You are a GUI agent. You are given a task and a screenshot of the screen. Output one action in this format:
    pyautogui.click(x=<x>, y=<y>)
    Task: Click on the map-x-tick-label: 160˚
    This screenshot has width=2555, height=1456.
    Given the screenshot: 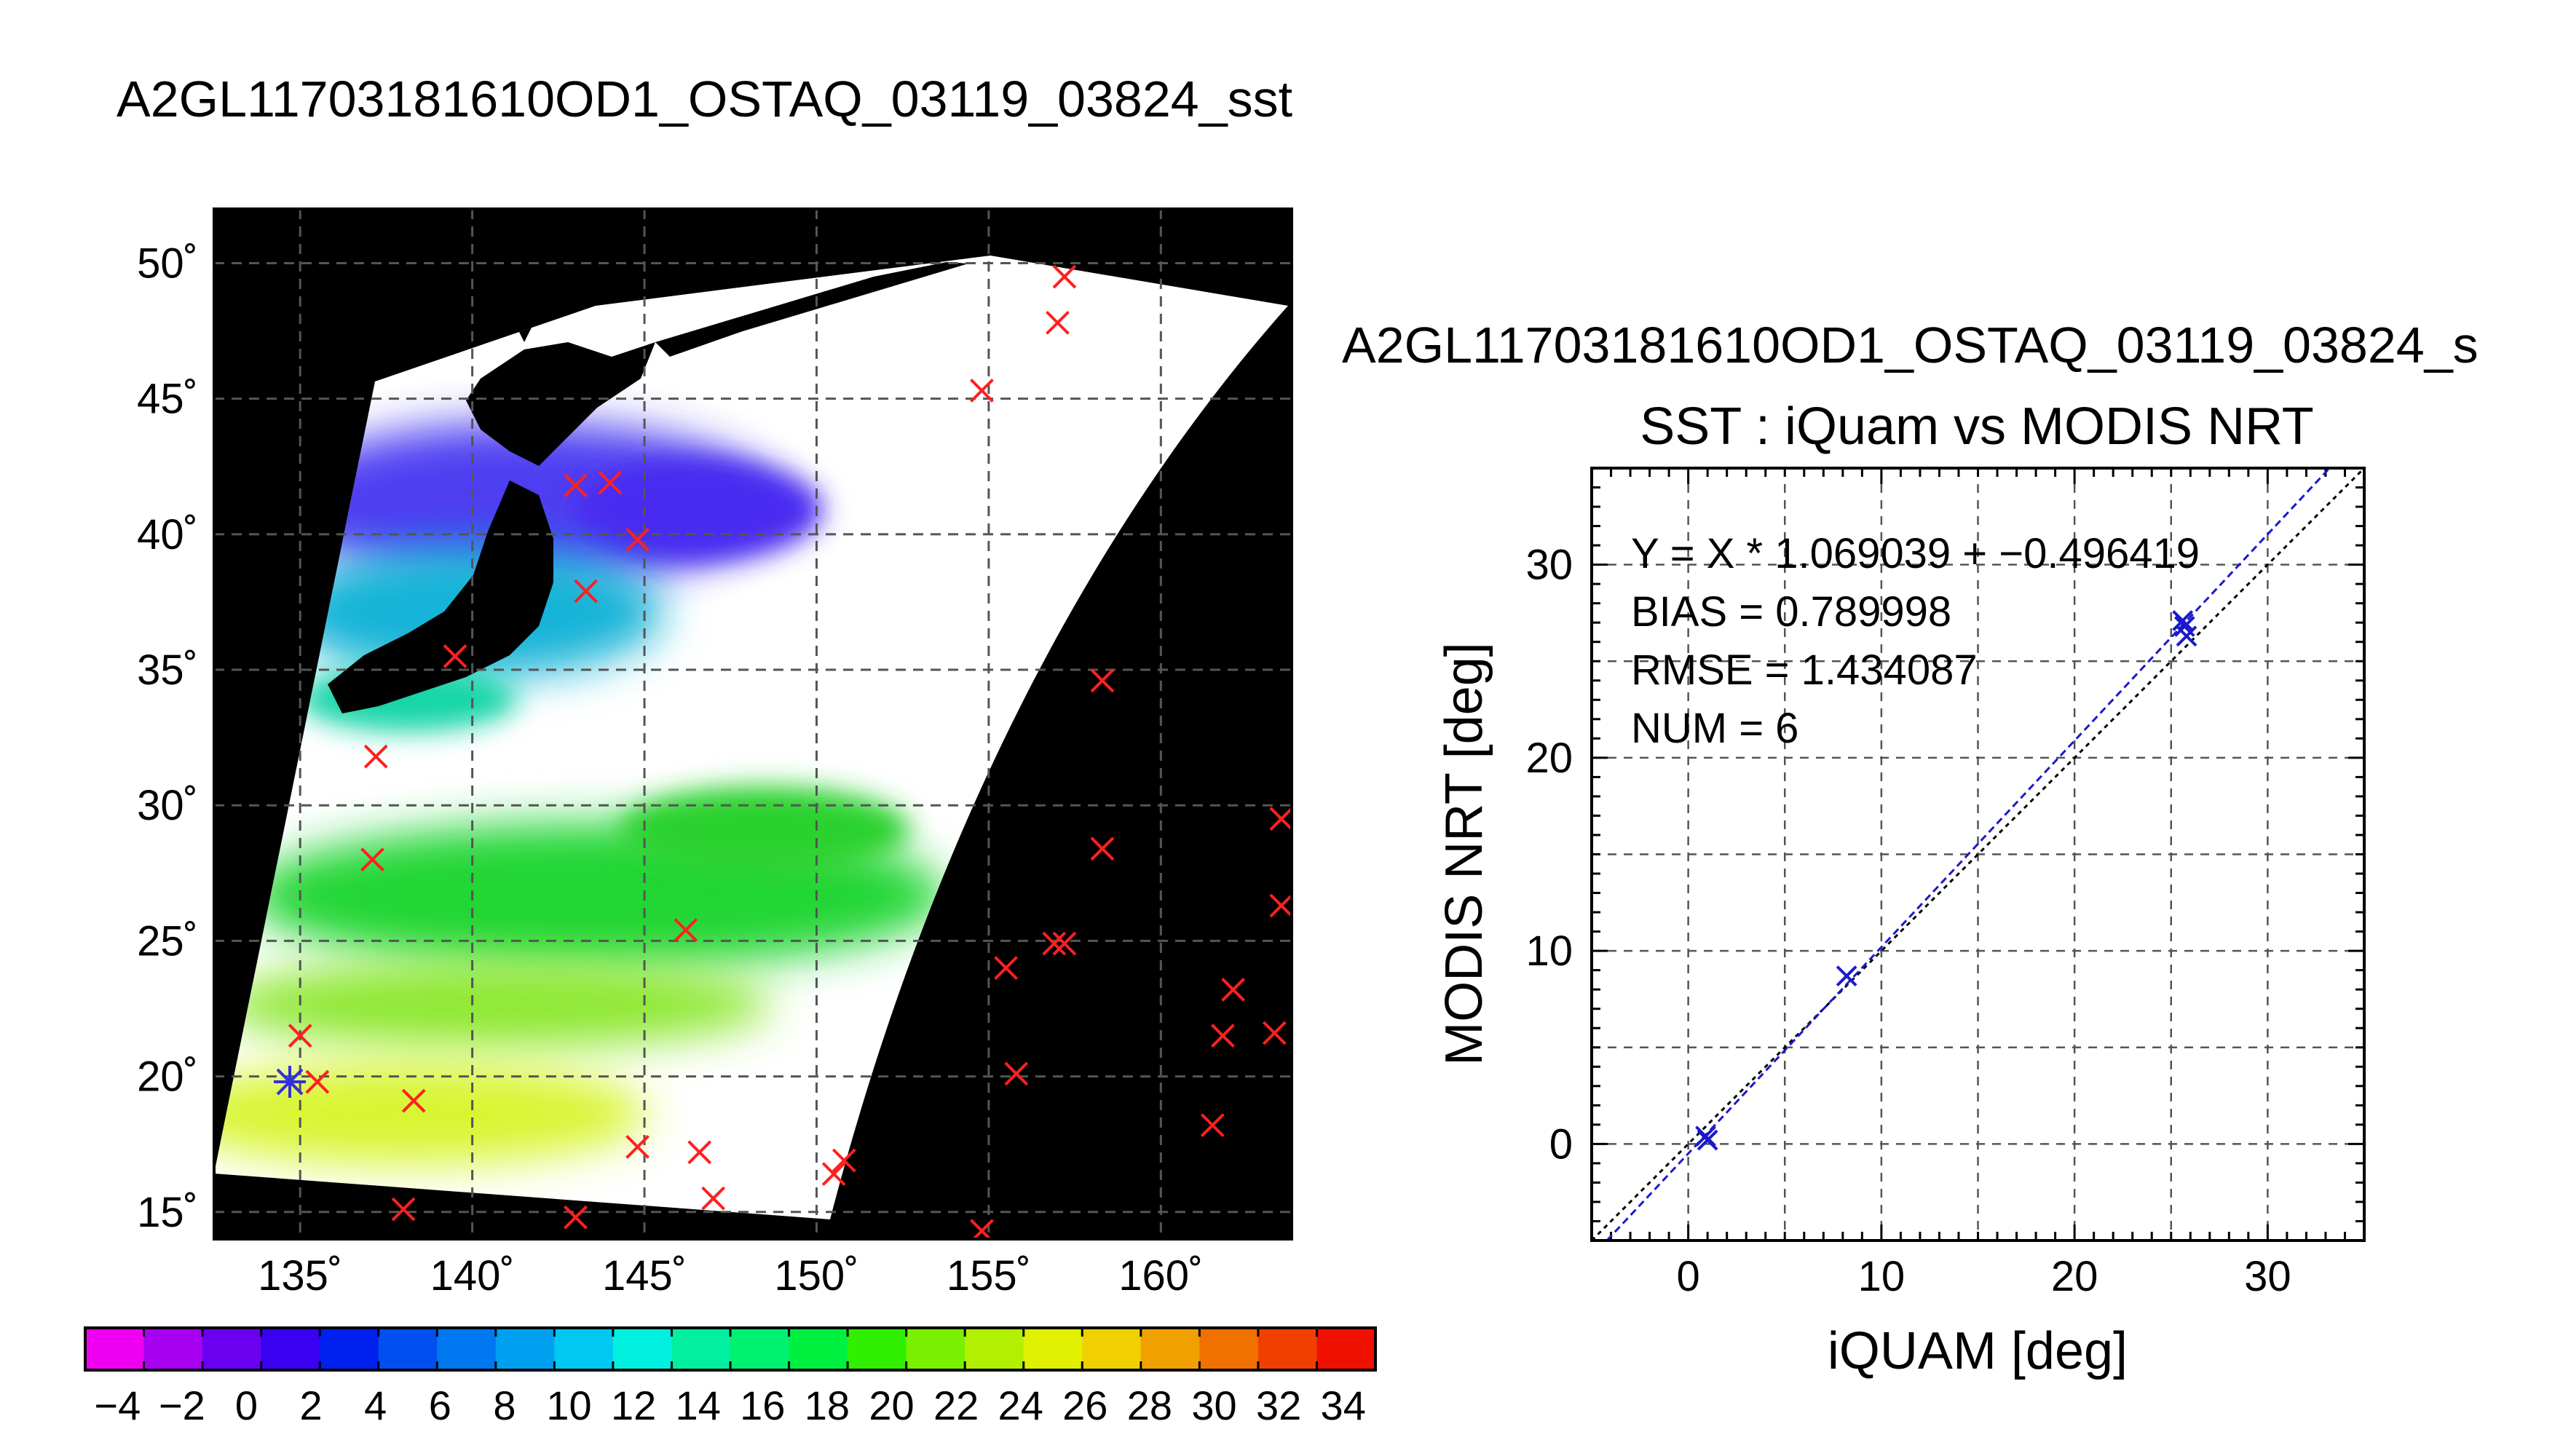 What is the action you would take?
    pyautogui.click(x=1160, y=1275)
    